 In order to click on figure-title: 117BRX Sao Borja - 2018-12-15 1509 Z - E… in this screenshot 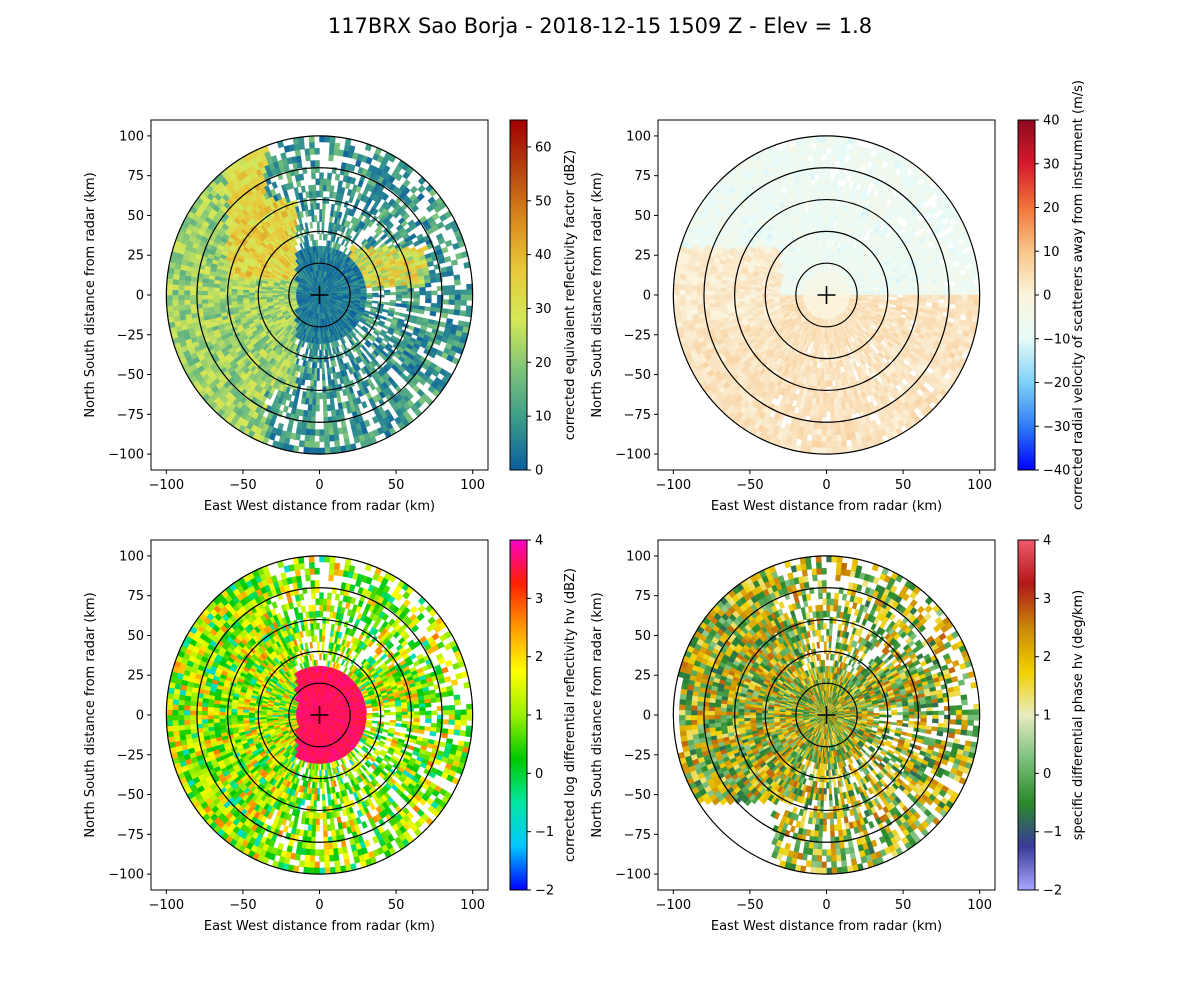, I will do `click(600, 26)`.